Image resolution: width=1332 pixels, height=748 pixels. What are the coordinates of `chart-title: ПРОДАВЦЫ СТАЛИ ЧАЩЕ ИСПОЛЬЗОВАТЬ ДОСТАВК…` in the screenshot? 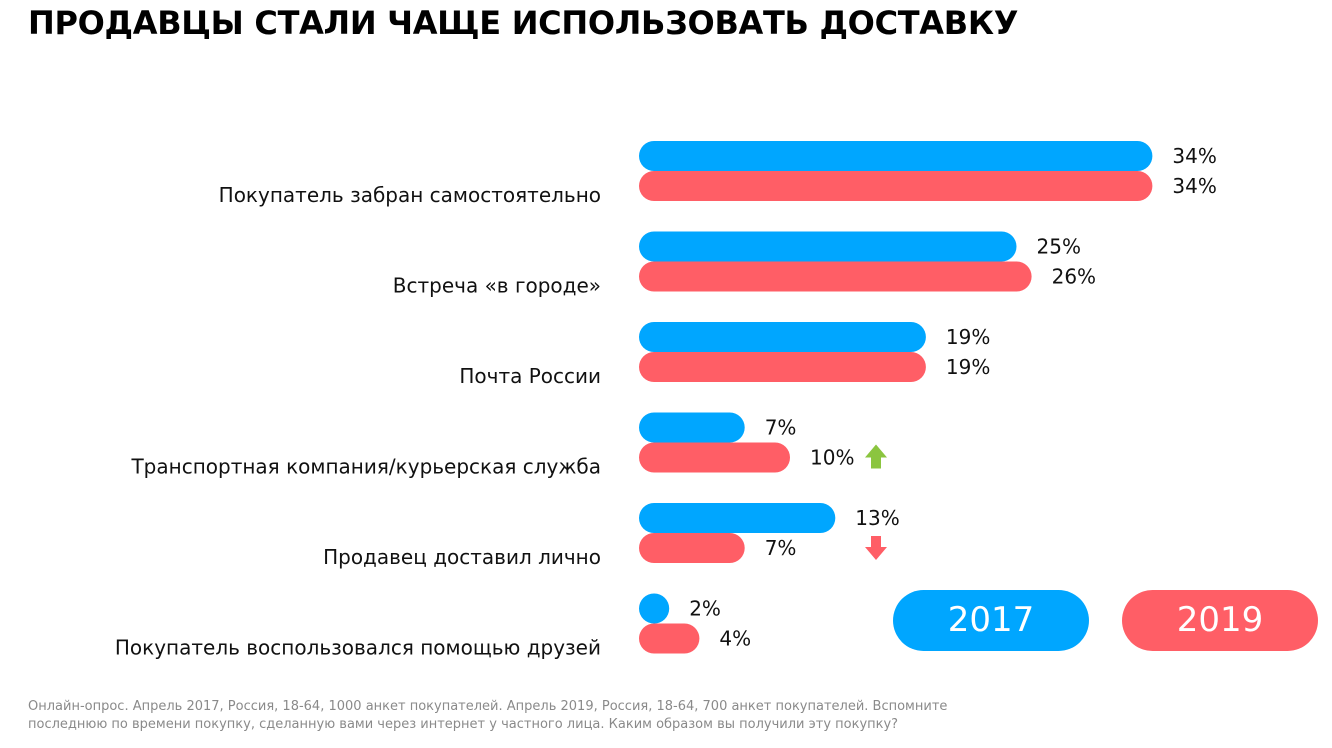 It's located at (523, 23).